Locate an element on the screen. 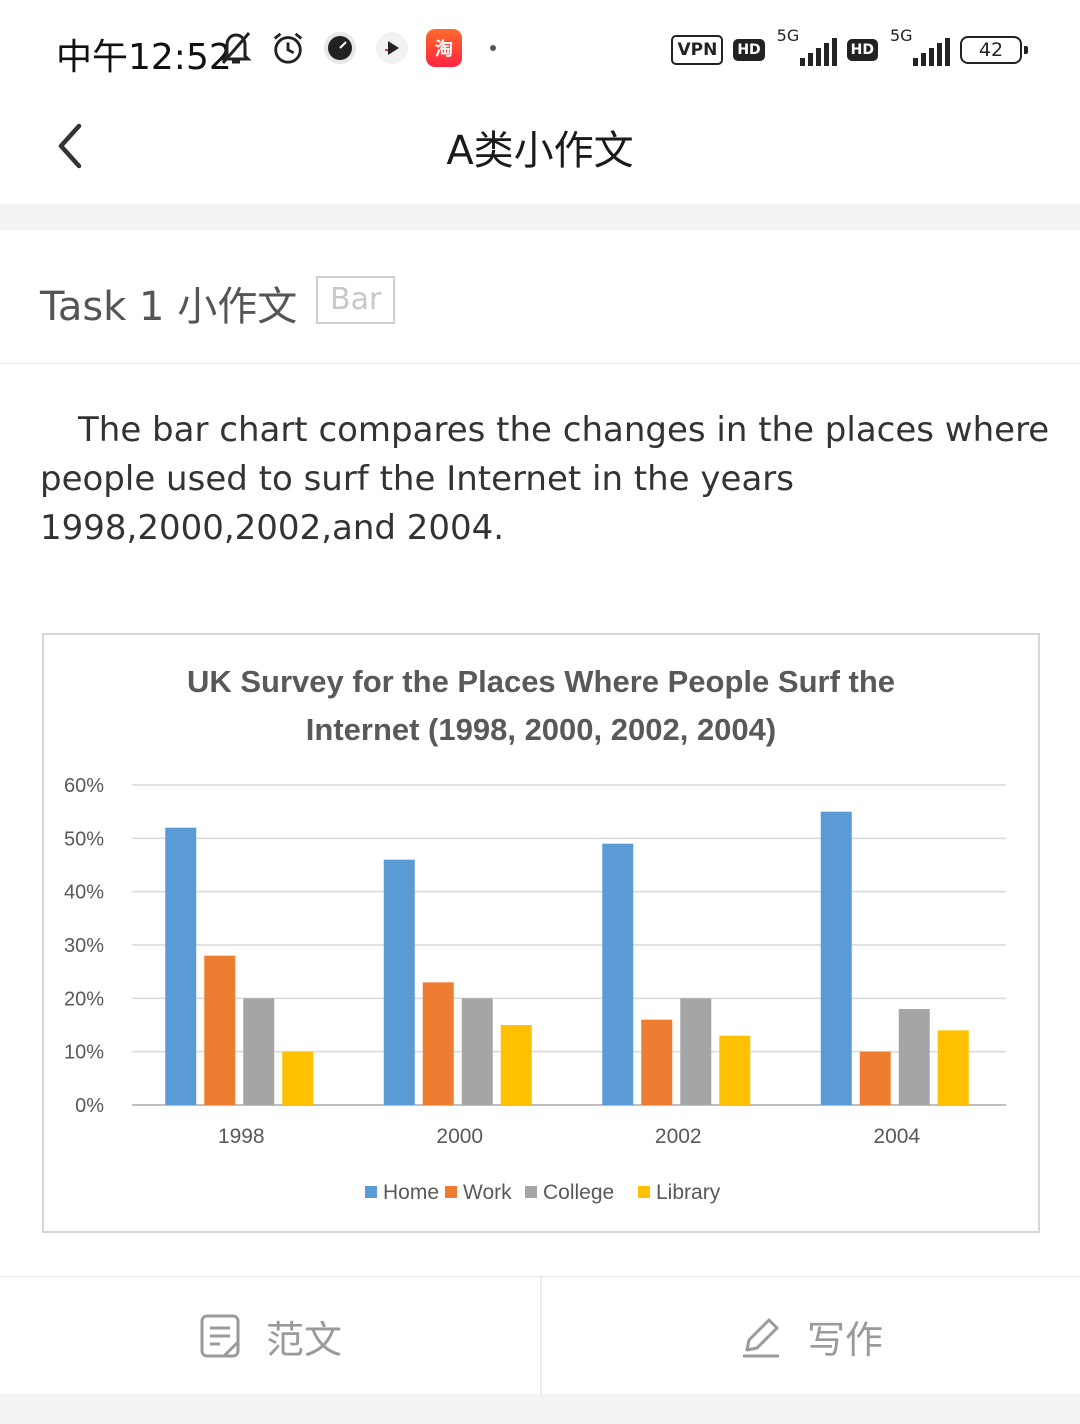  legend-swatch-home is located at coordinates (371, 1192).